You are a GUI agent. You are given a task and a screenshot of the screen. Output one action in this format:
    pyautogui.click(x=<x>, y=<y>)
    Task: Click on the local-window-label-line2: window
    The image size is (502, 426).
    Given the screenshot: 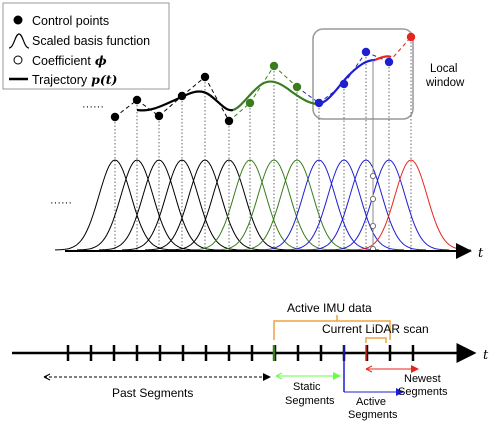 What is the action you would take?
    pyautogui.click(x=445, y=83)
    